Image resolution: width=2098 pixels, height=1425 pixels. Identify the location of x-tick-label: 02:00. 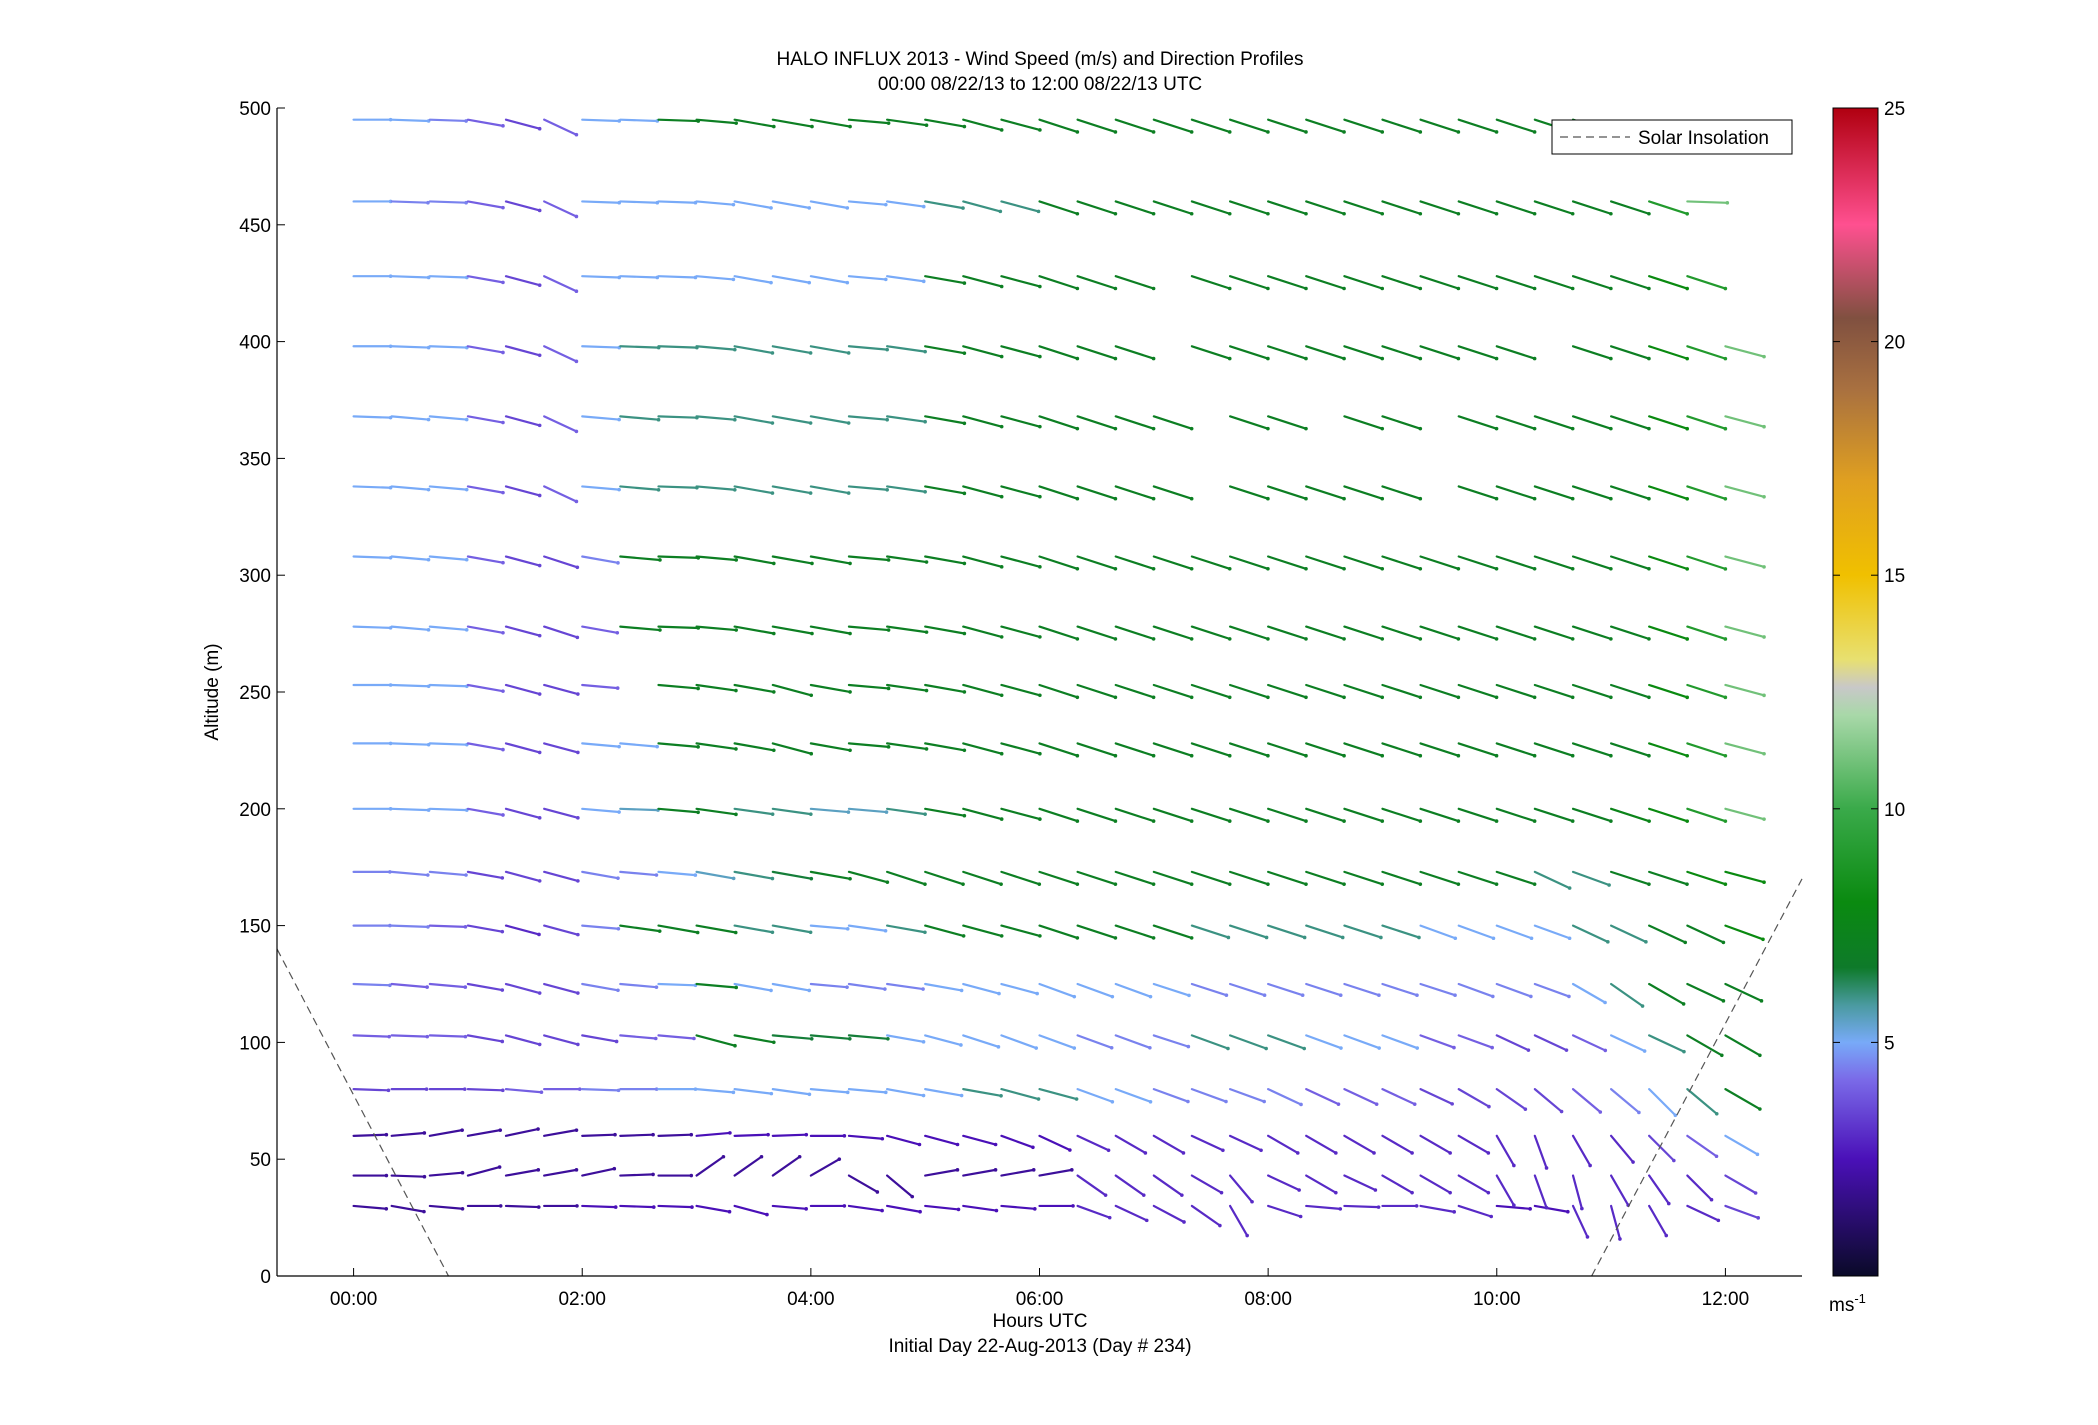
(582, 1299).